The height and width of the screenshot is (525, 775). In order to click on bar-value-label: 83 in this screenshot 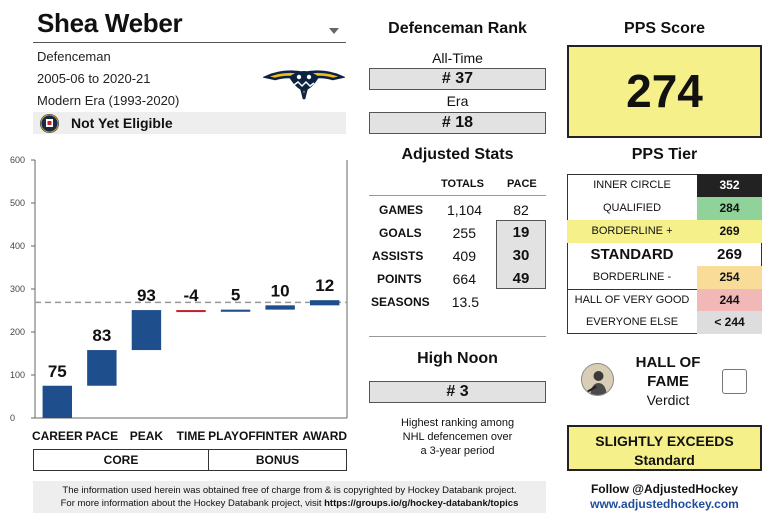, I will do `click(101, 335)`.